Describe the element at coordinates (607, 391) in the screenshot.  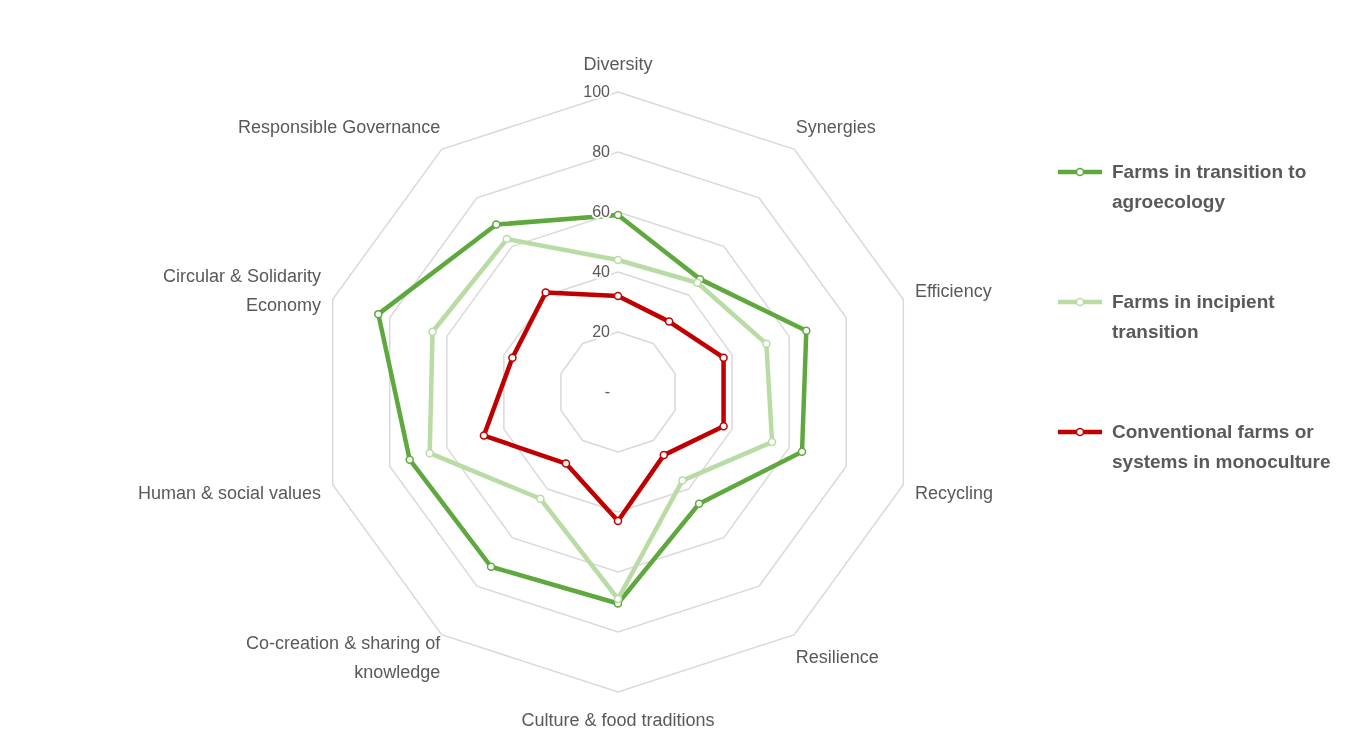
I see `y-tick-label: -` at that location.